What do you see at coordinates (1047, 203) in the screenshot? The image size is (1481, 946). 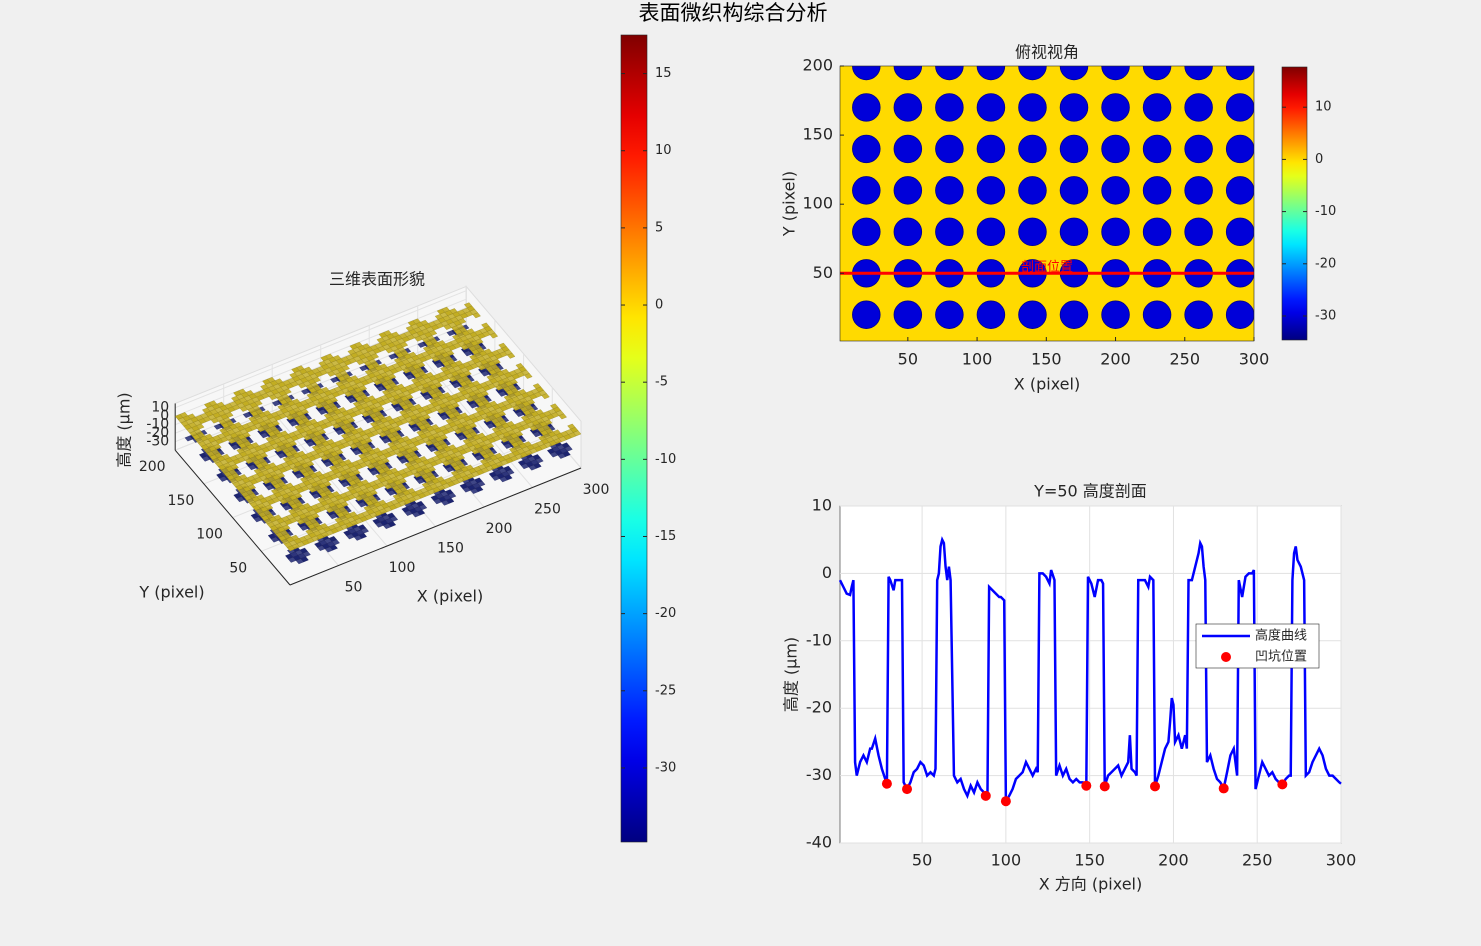 I see `heatmap` at bounding box center [1047, 203].